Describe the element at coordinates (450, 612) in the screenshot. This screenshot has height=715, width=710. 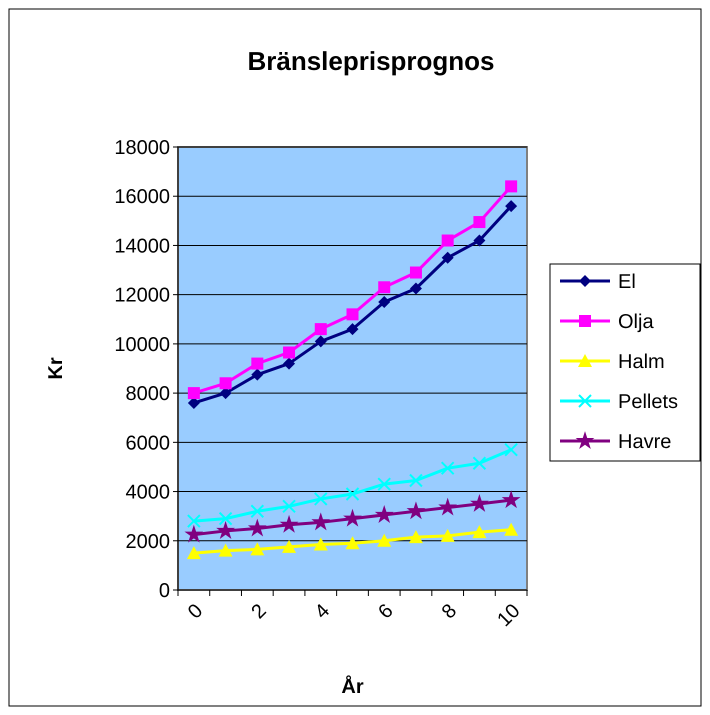
I see `x-tick-label: 8` at that location.